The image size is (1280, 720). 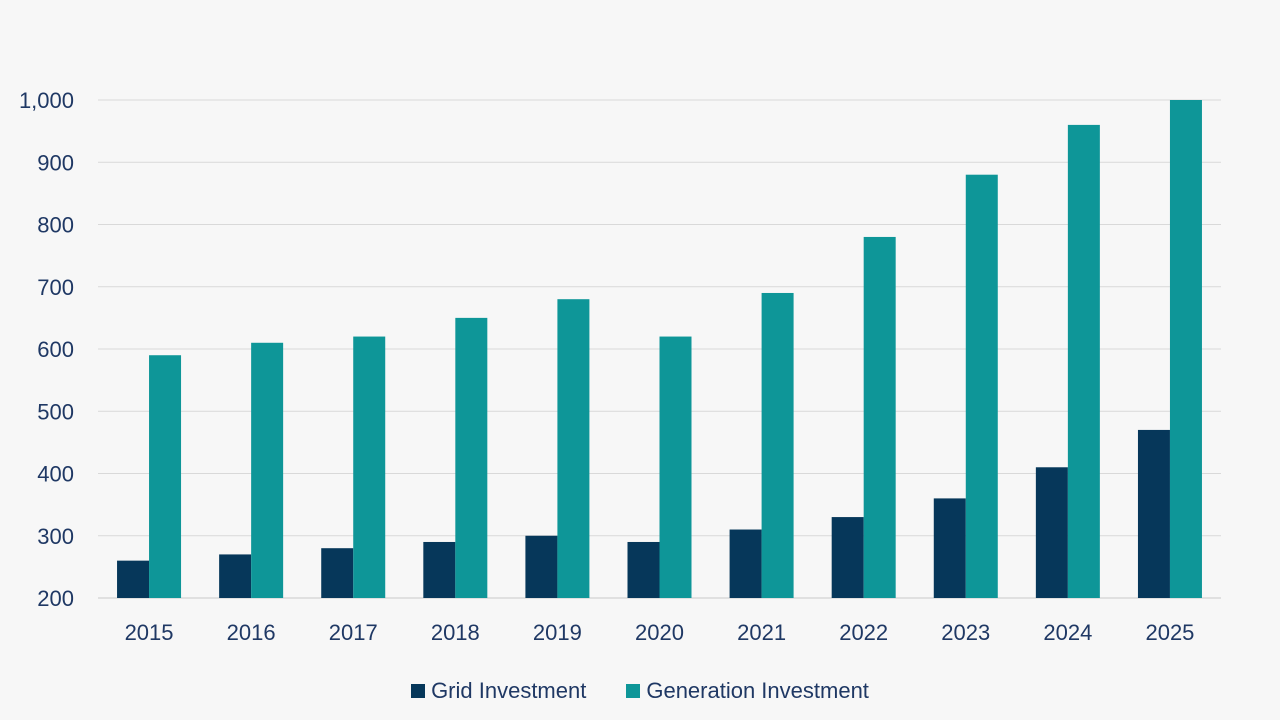 I want to click on x-tick-label-2019: 2019, so click(x=557, y=632).